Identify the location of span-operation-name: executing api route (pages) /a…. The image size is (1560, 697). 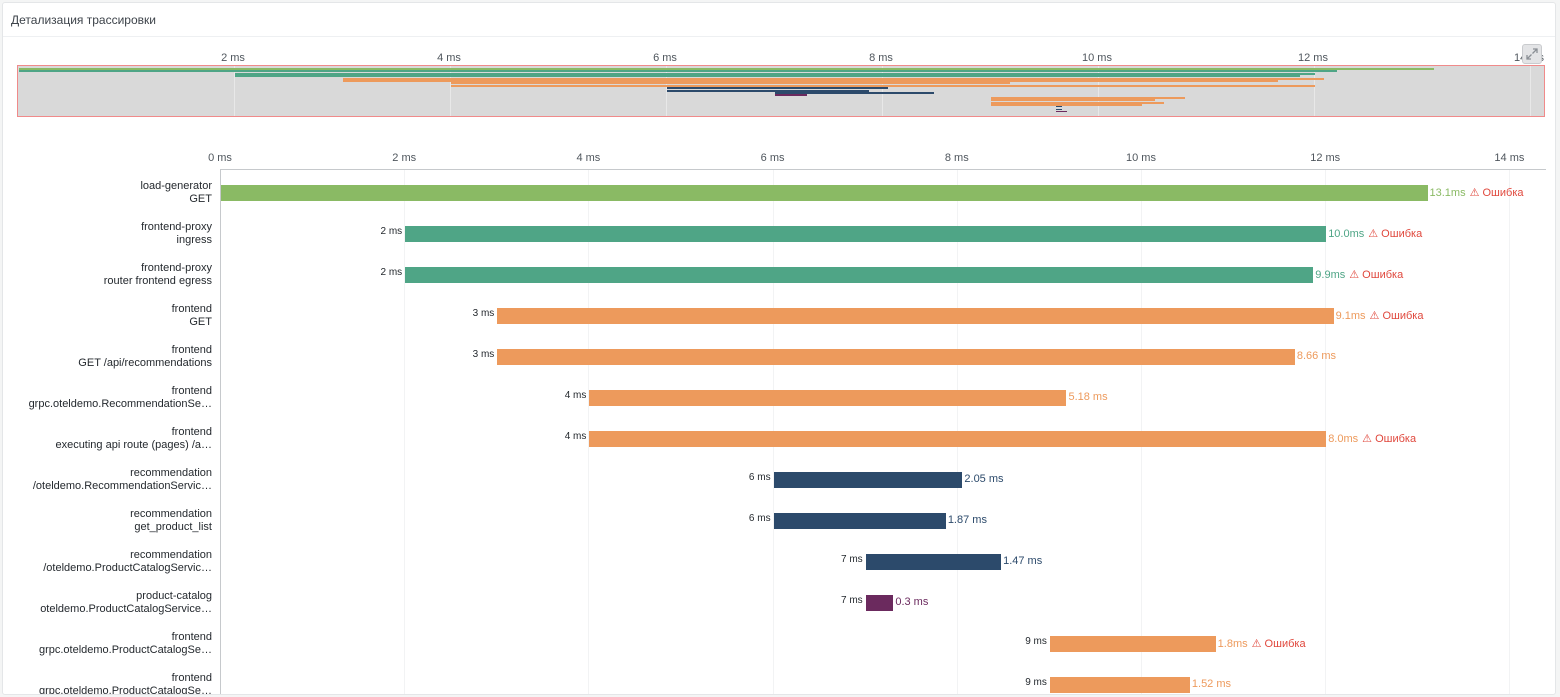
(133, 445).